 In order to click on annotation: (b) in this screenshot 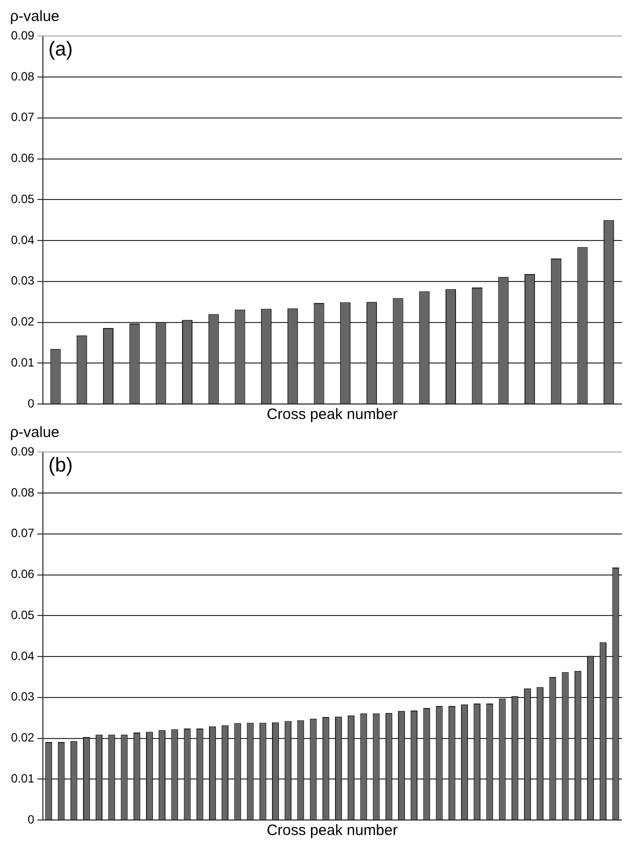, I will do `click(60, 465)`.